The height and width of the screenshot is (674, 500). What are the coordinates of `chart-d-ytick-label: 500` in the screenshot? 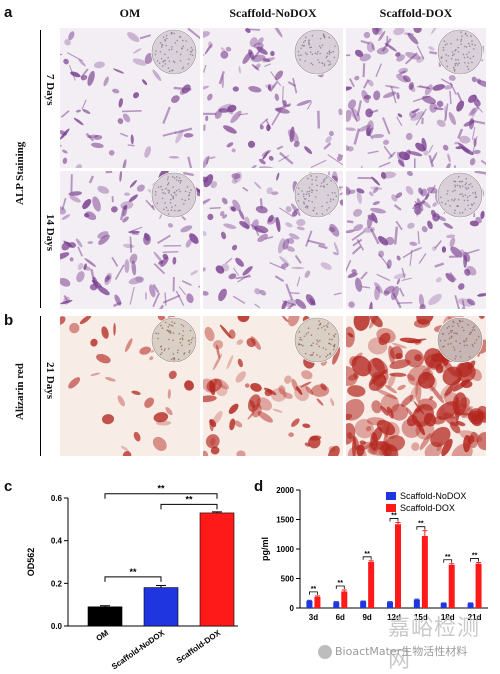 It's located at (288, 579).